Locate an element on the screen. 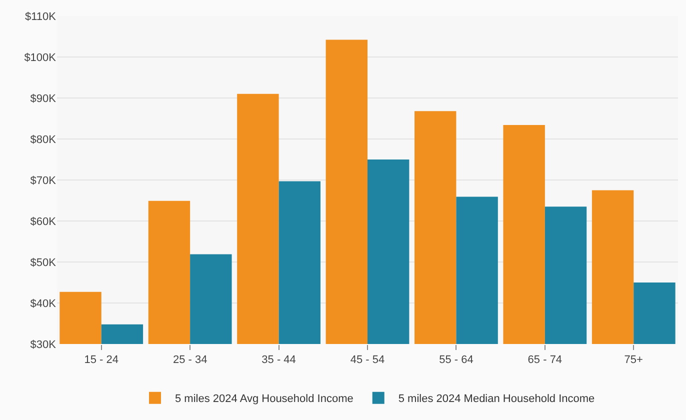 This screenshot has height=420, width=686. legend-label: 5 miles 2024 Avg Household Income is located at coordinates (264, 399).